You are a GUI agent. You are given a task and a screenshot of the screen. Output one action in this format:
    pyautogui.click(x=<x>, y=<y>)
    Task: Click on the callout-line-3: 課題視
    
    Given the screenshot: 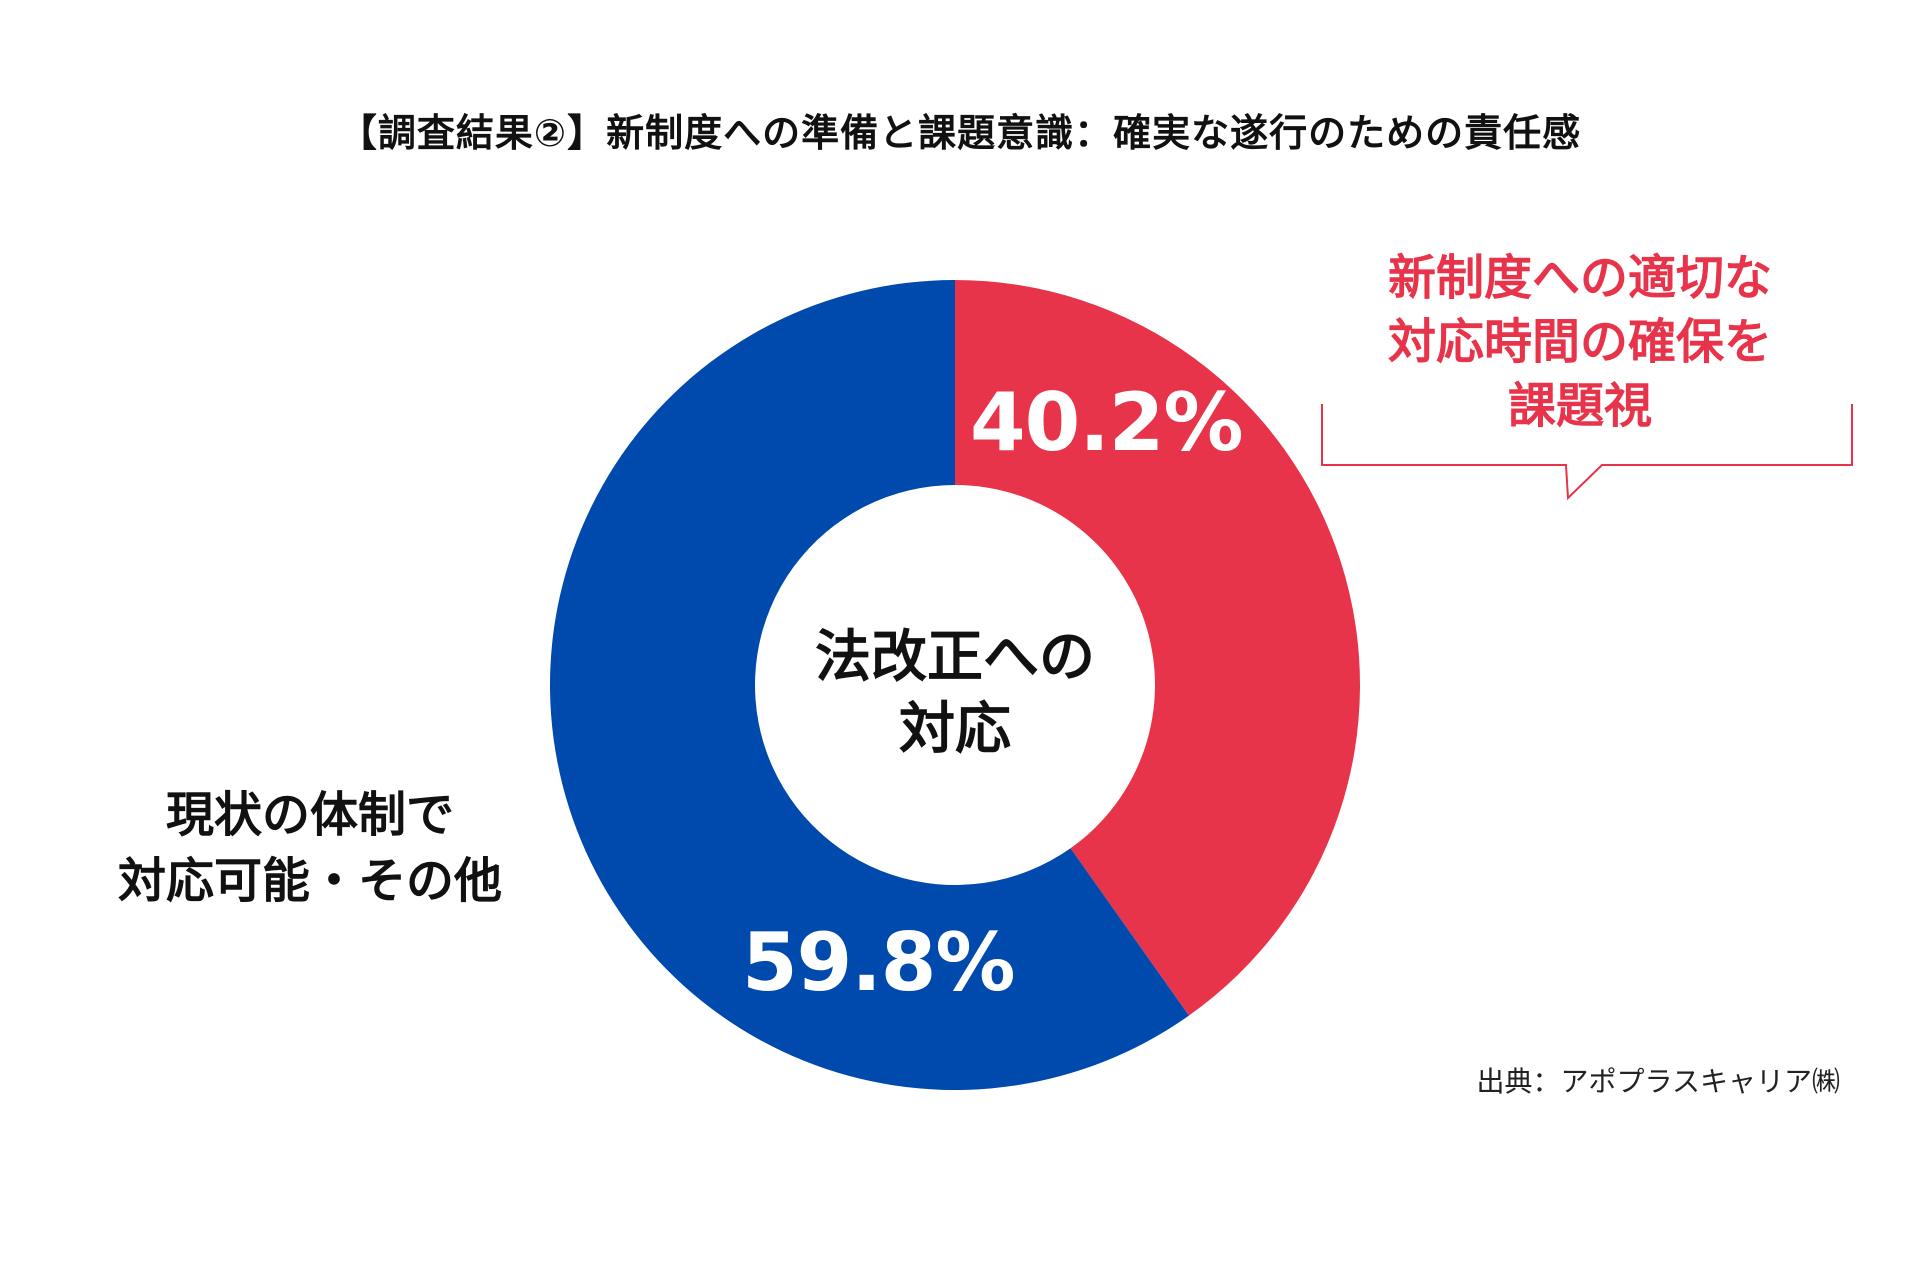 What is the action you would take?
    pyautogui.click(x=1579, y=406)
    